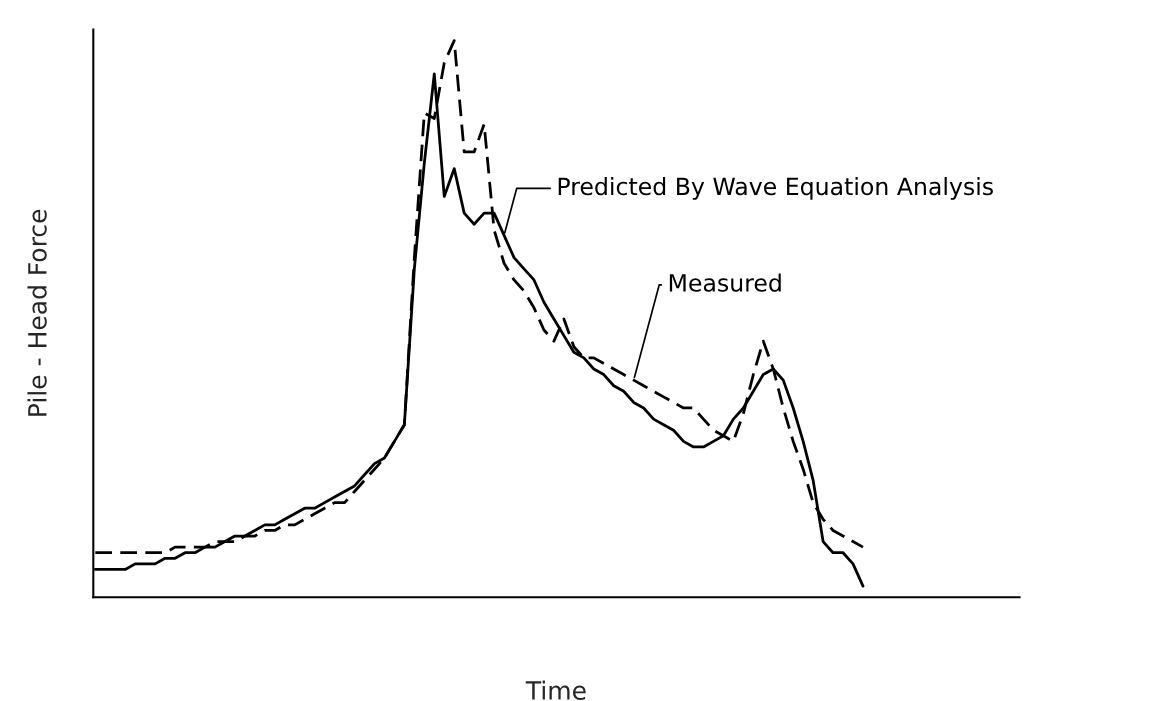 The width and height of the screenshot is (1152, 701). I want to click on text: Predicted By Wave Equation Analysis, so click(775, 188).